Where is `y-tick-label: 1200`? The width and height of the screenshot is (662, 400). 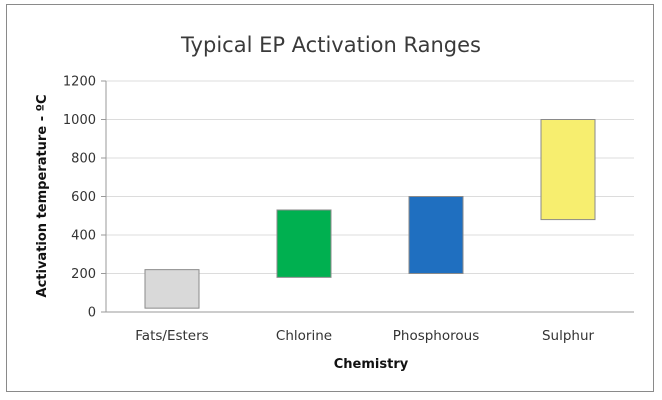 y-tick-label: 1200 is located at coordinates (79, 82).